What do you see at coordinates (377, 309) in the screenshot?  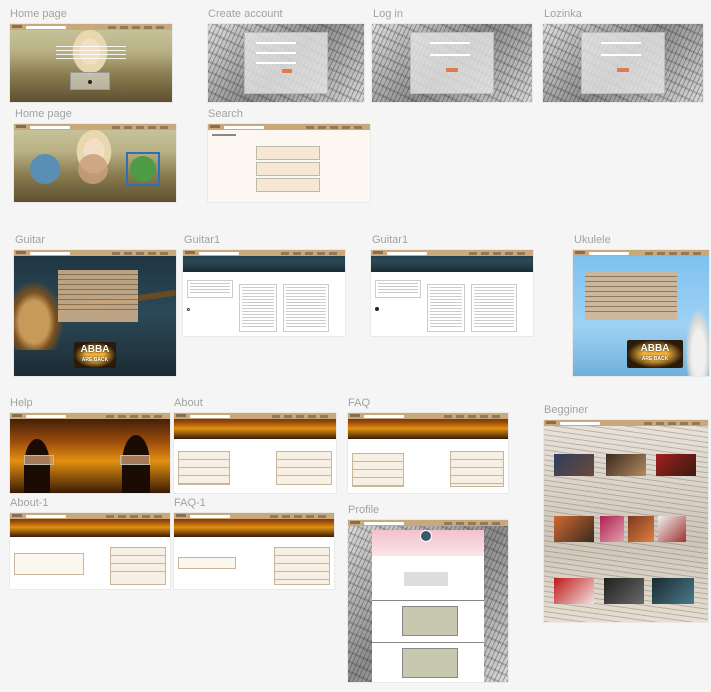 I see `heart-filled-icon` at bounding box center [377, 309].